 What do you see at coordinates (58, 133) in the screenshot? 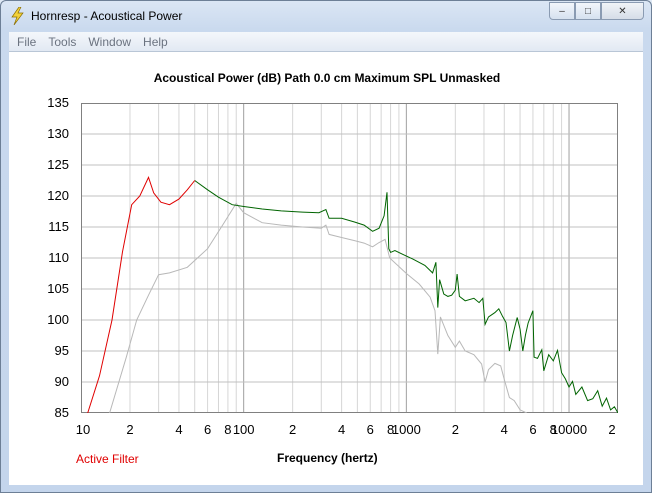
I see `y-tick-label: 130` at bounding box center [58, 133].